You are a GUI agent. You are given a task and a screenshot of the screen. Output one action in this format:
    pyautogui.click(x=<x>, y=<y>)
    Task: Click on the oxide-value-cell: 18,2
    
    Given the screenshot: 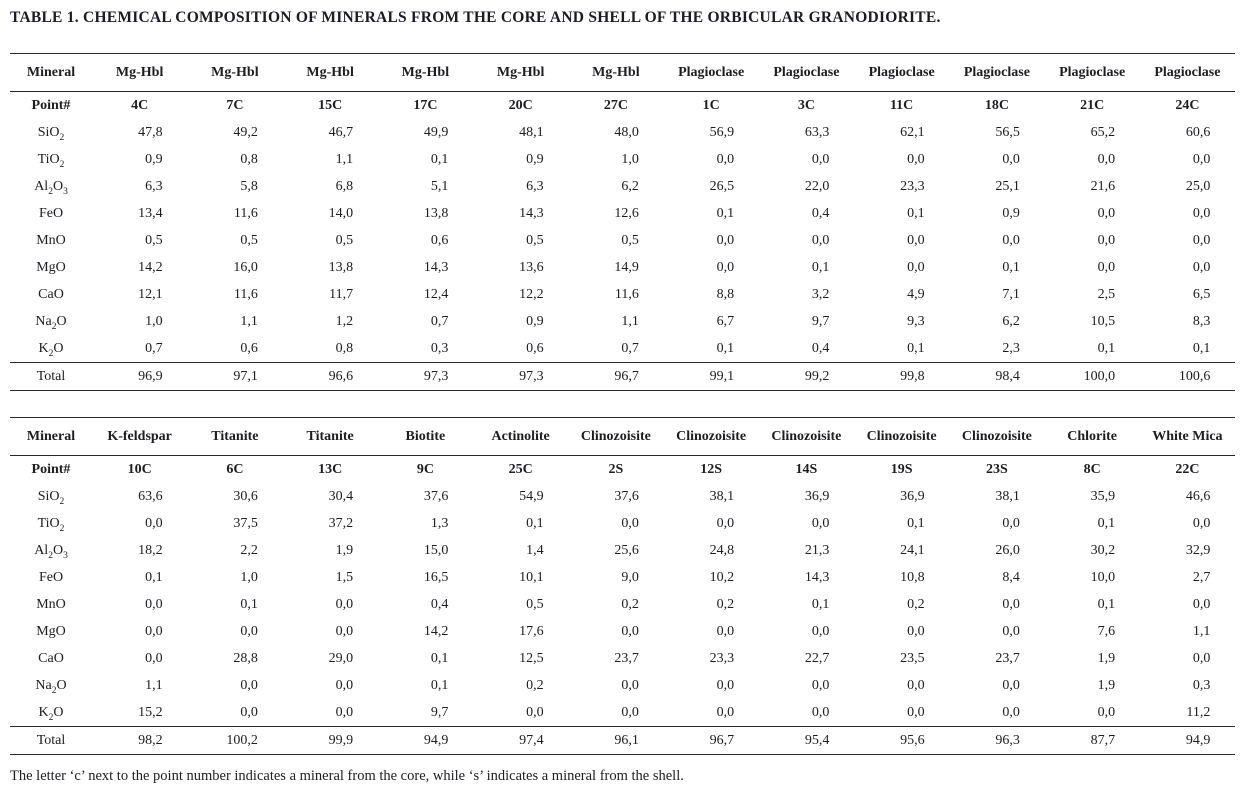 What is the action you would take?
    pyautogui.click(x=150, y=550)
    